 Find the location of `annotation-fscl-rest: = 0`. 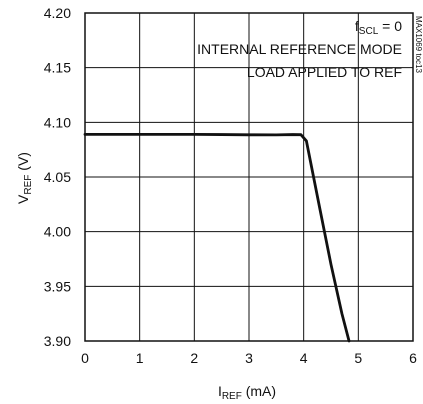

annotation-fscl-rest: = 0 is located at coordinates (390, 26).